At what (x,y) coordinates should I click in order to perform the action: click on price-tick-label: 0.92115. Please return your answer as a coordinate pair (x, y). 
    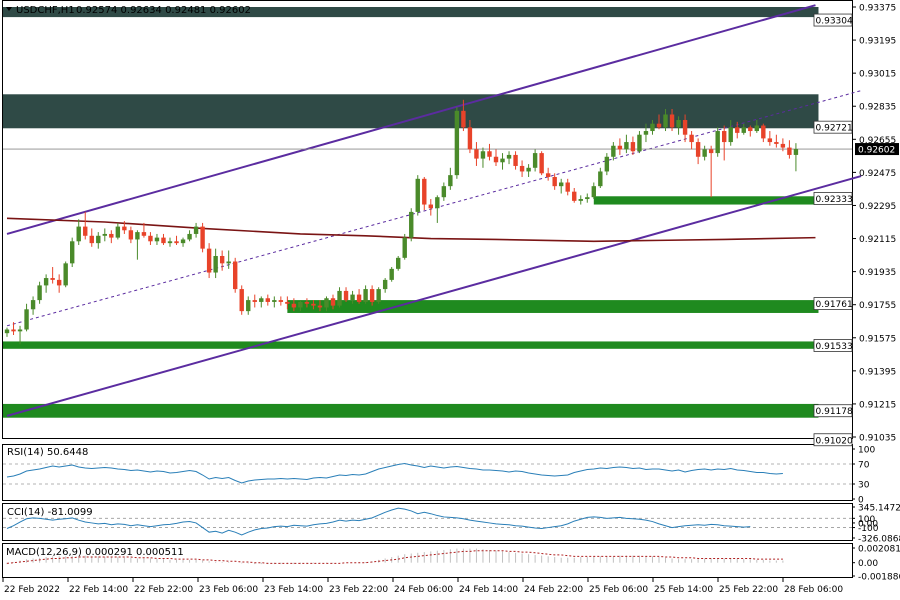
    Looking at the image, I should click on (877, 240).